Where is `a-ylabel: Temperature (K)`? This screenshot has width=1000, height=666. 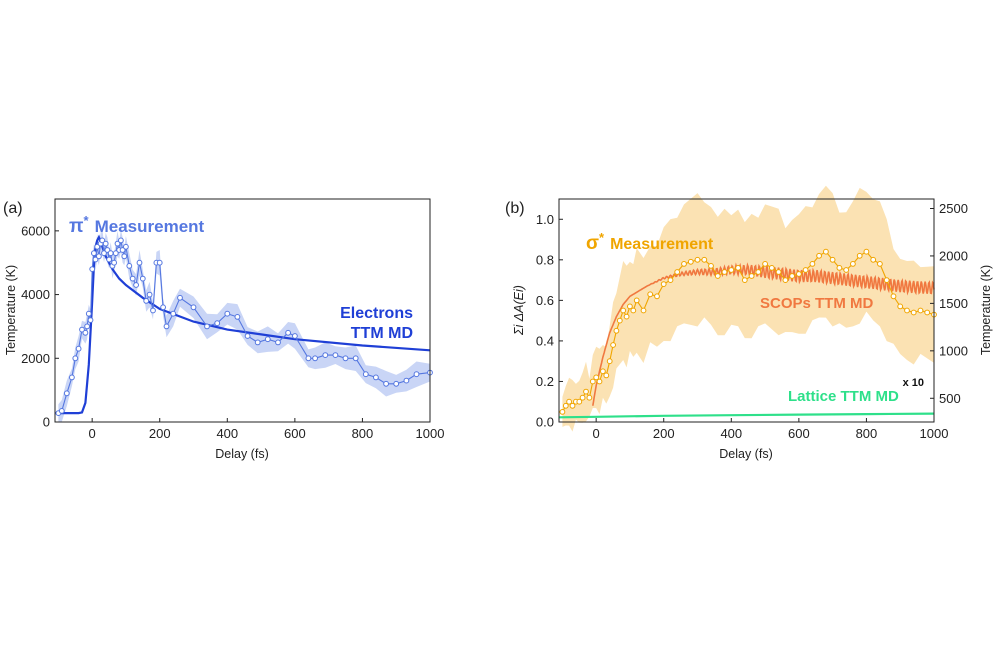
a-ylabel: Temperature (K) is located at coordinates (11, 310).